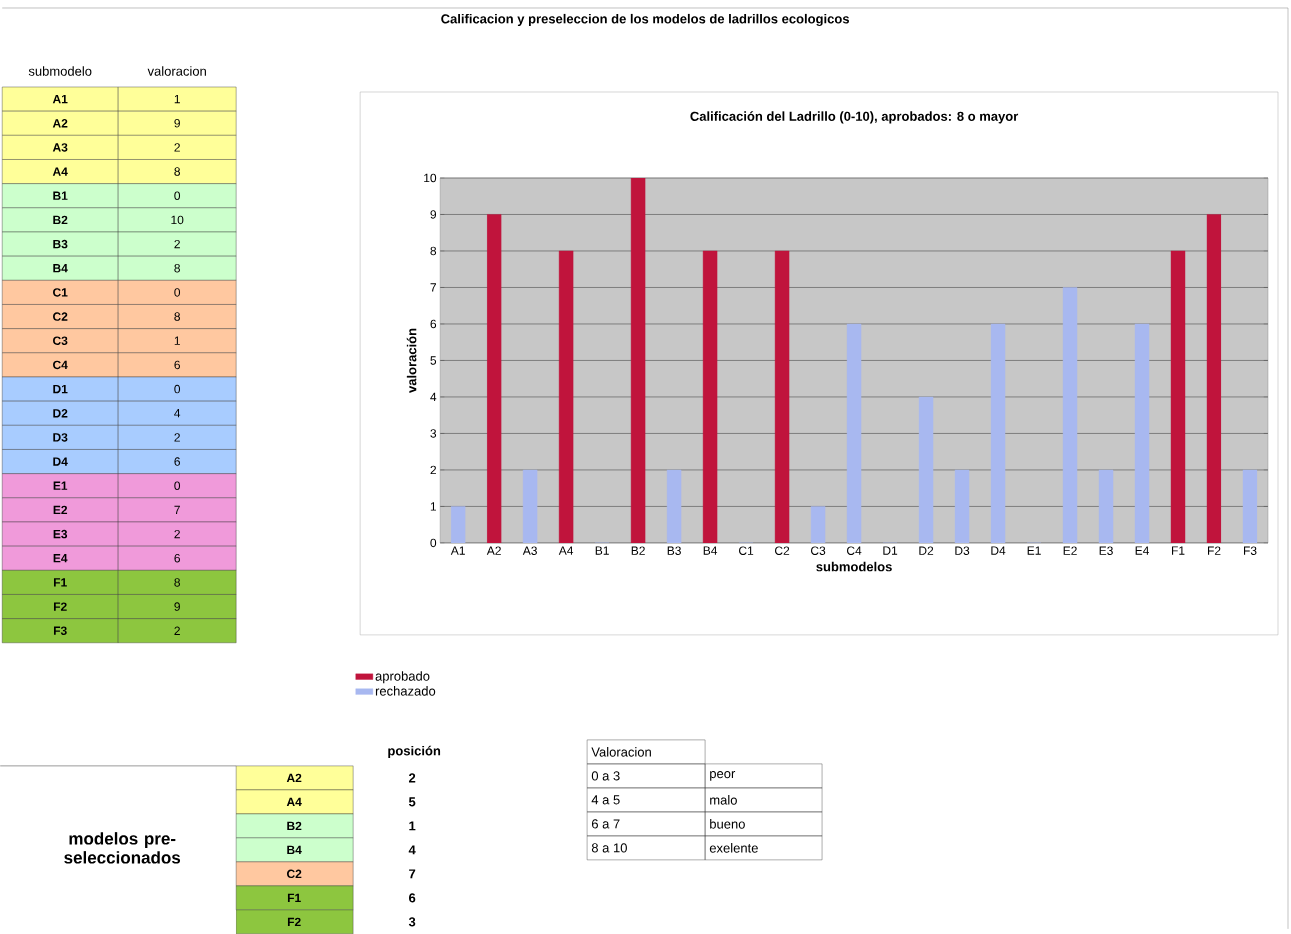  Describe the element at coordinates (60, 485) in the screenshot. I see `text: E1` at that location.